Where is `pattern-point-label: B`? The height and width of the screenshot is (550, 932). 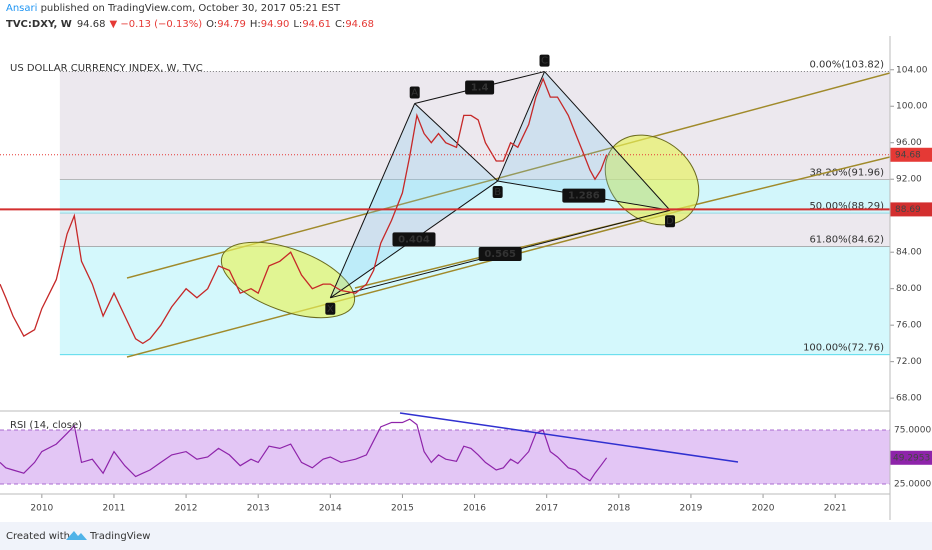 pattern-point-label: B is located at coordinates (497, 192).